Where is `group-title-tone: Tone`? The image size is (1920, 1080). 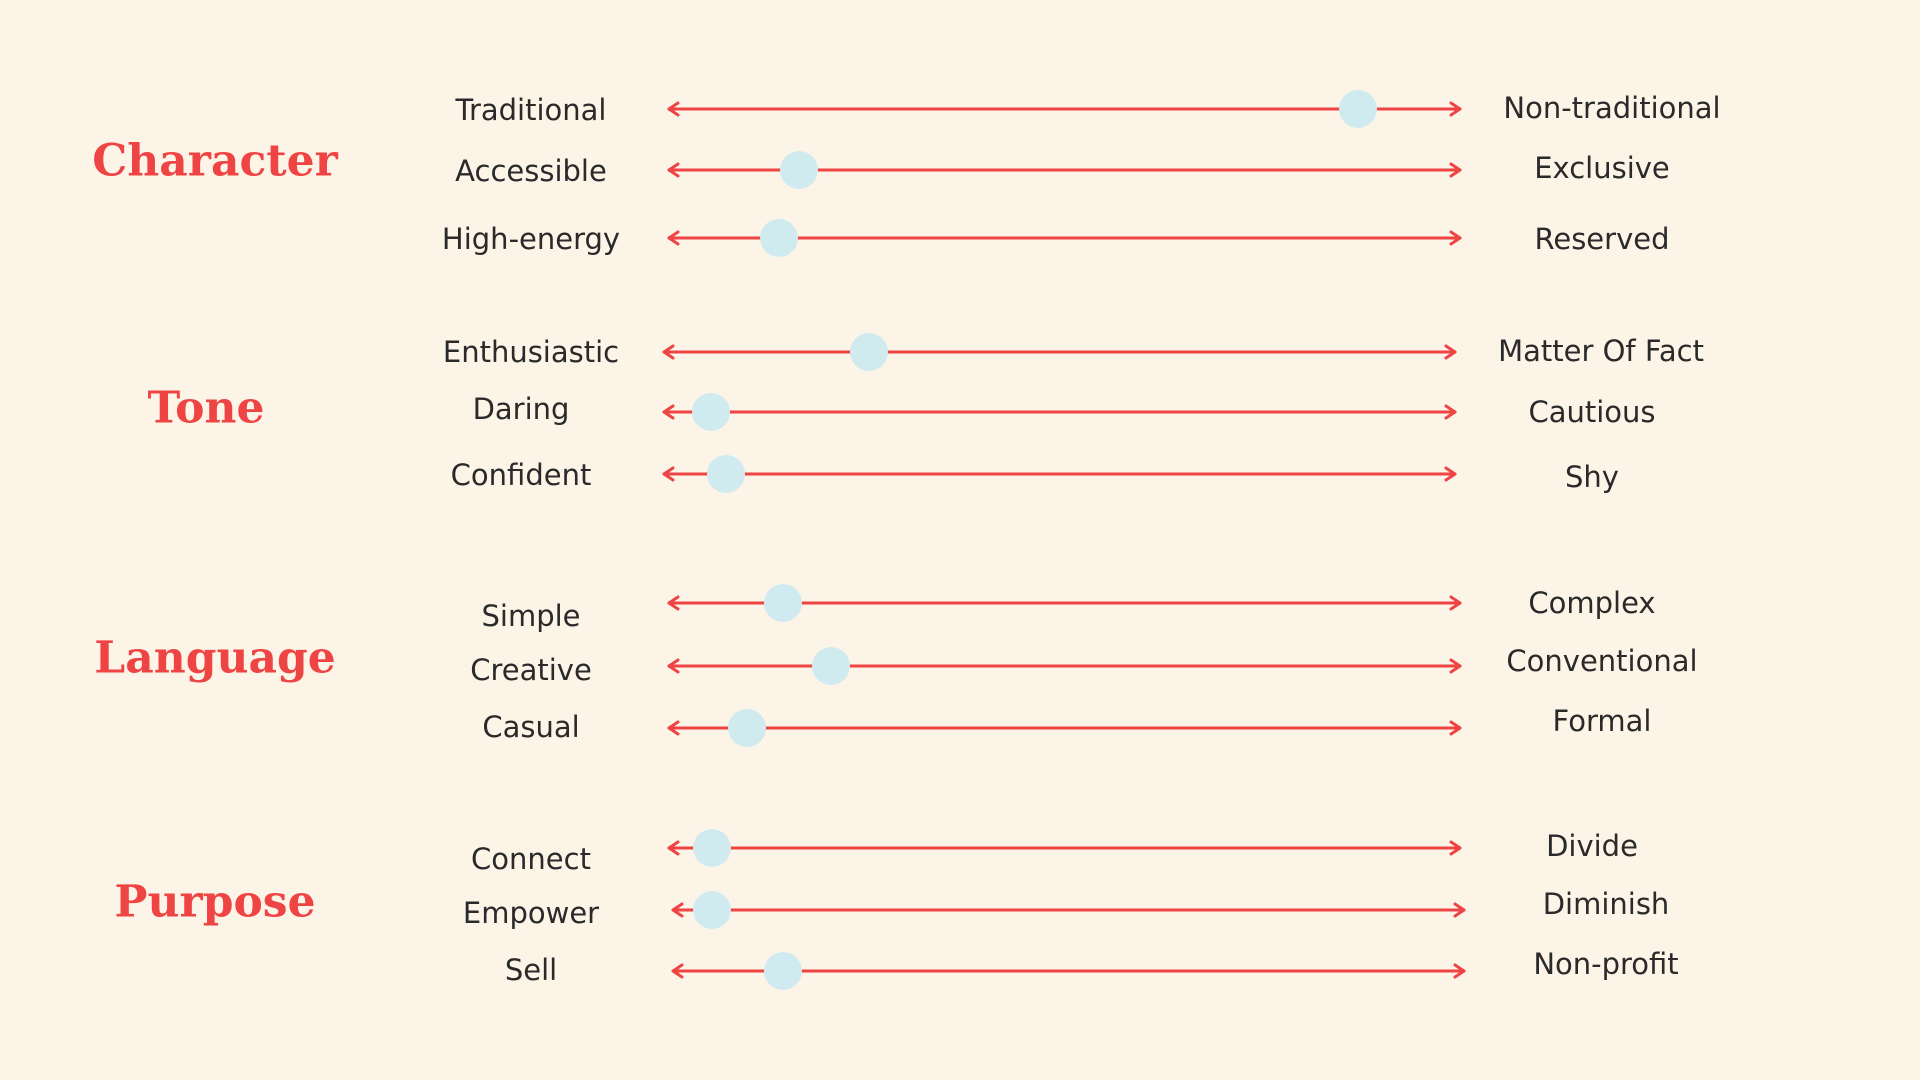 group-title-tone: Tone is located at coordinates (206, 408).